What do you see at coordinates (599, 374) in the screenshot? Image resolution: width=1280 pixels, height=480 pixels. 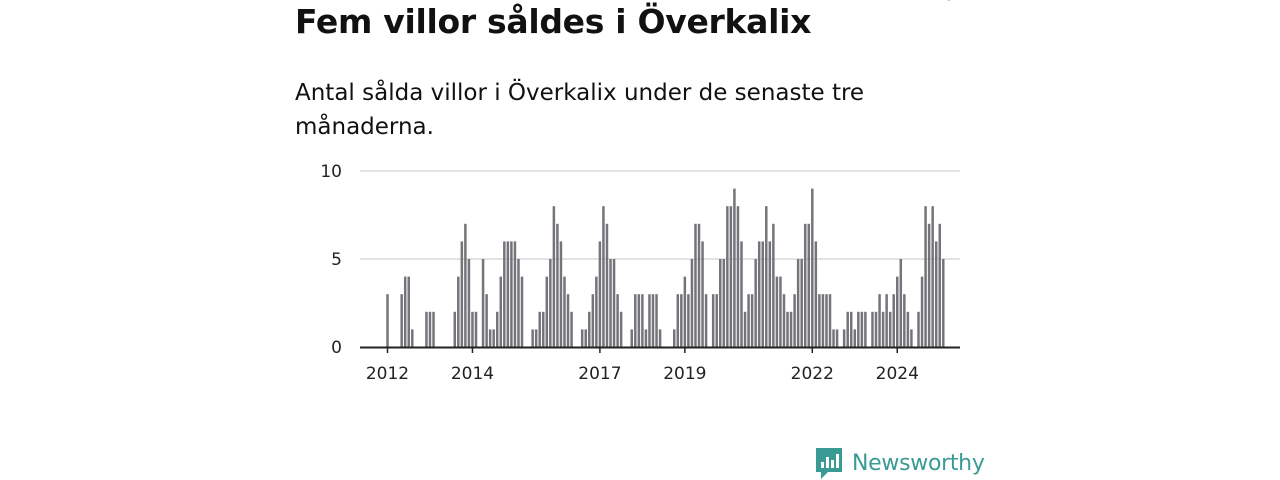 I see `x-tick-label: 2017` at bounding box center [599, 374].